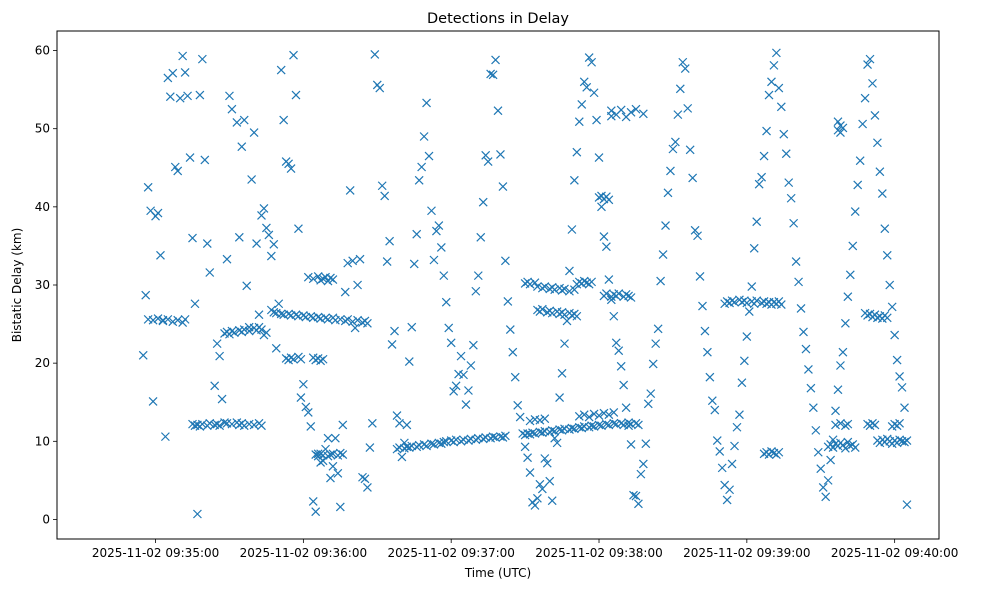 This screenshot has height=590, width=985. I want to click on x-tick-label-1: 2025-11-02 09:36:00, so click(303, 553).